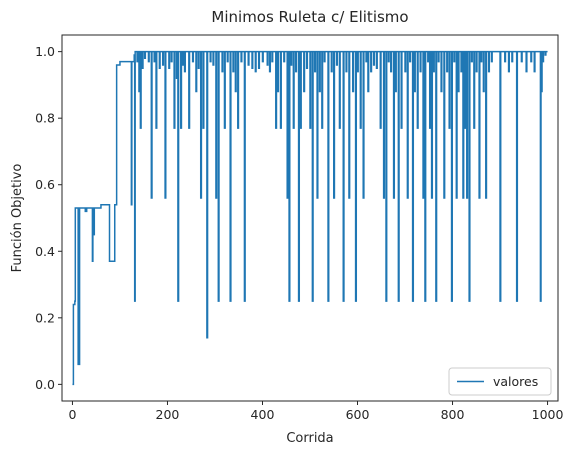 This screenshot has width=567, height=455. I want to click on y-tick-label: 0.4, so click(45, 251).